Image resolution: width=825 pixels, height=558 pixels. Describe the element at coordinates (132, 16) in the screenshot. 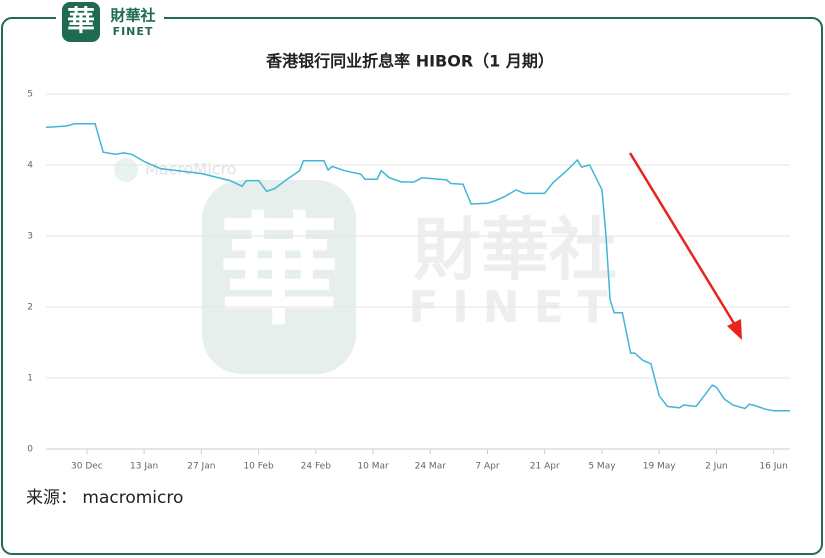

I see `logo-name: 財華社` at that location.